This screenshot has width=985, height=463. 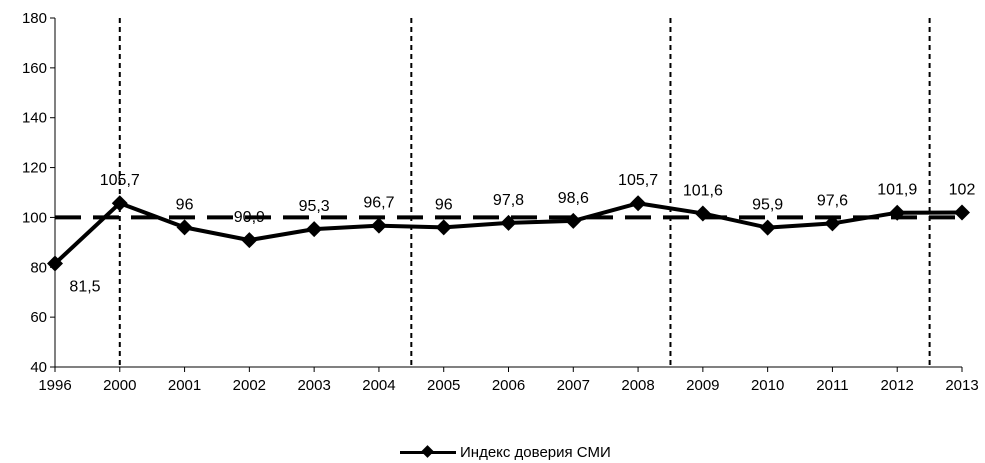 What do you see at coordinates (508, 200) in the screenshot?
I see `data-label: 97,8` at bounding box center [508, 200].